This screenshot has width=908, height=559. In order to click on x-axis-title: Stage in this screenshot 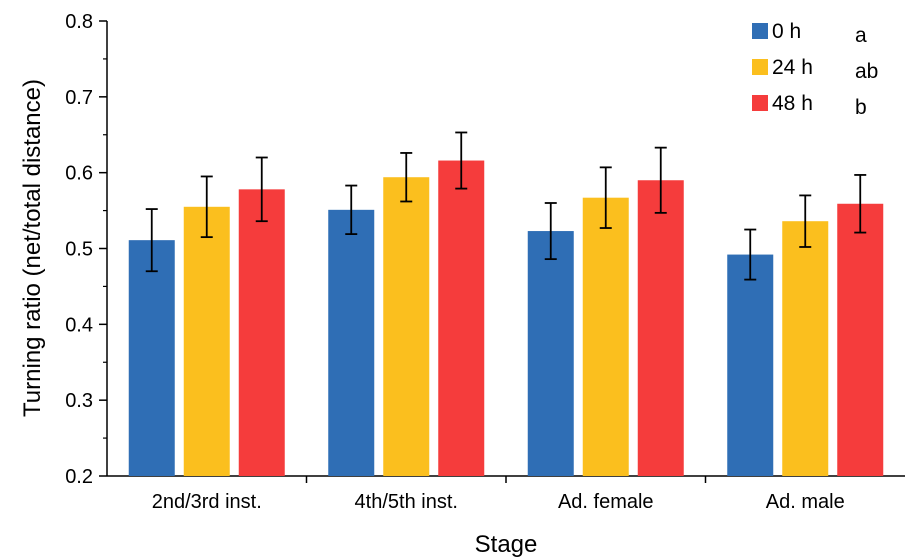, I will do `click(506, 544)`.